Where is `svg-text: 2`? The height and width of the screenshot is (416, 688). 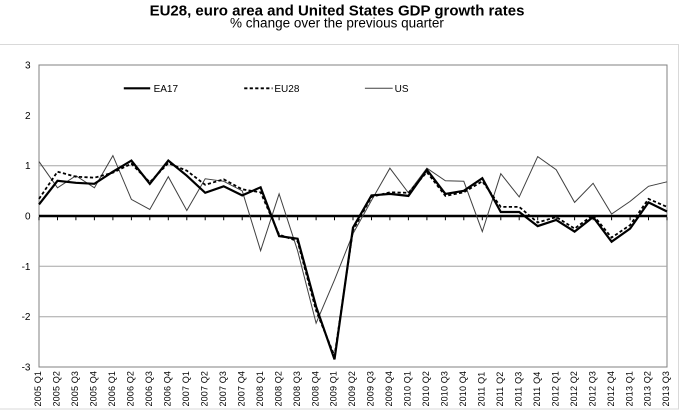
svg-text: 2 is located at coordinates (28, 116).